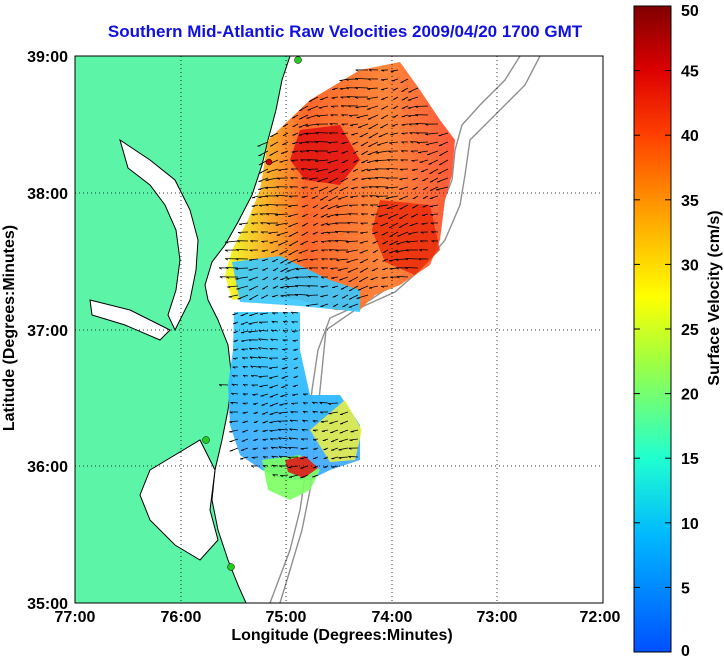 This screenshot has width=724, height=659. I want to click on y-tick-label: 36:00, so click(47, 467).